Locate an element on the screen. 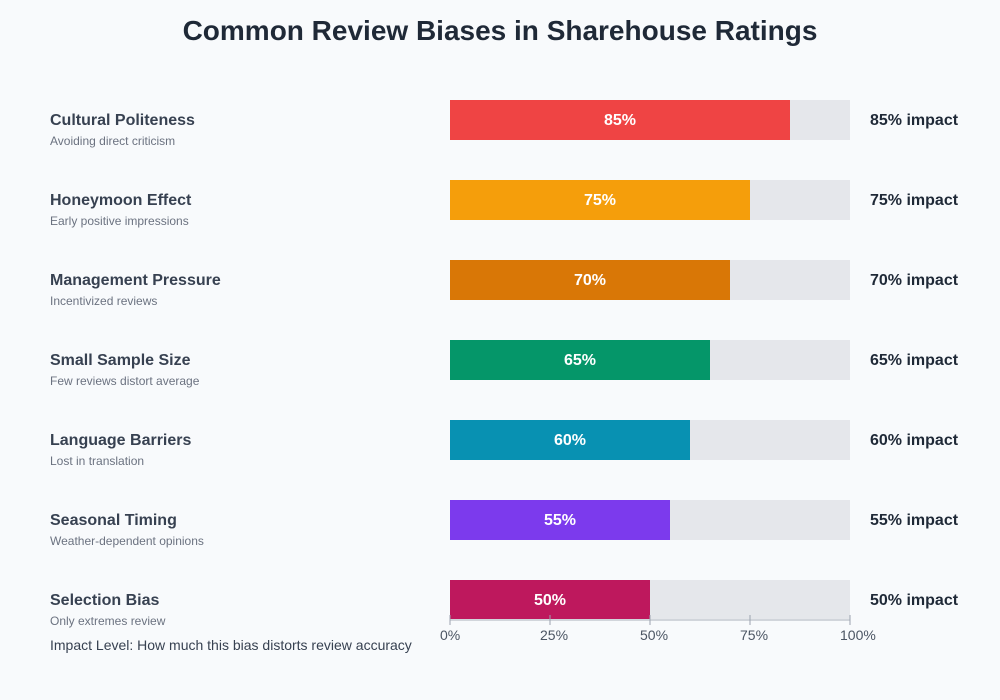 This screenshot has width=1000, height=700. x-tick-label: 25% is located at coordinates (554, 635).